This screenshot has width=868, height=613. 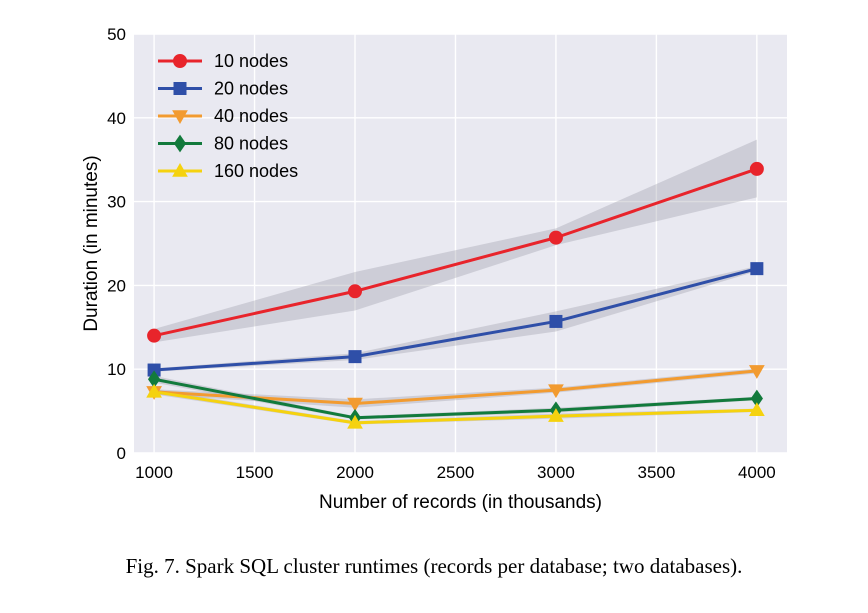 What do you see at coordinates (256, 171) in the screenshot?
I see `legend-label: 160 nodes` at bounding box center [256, 171].